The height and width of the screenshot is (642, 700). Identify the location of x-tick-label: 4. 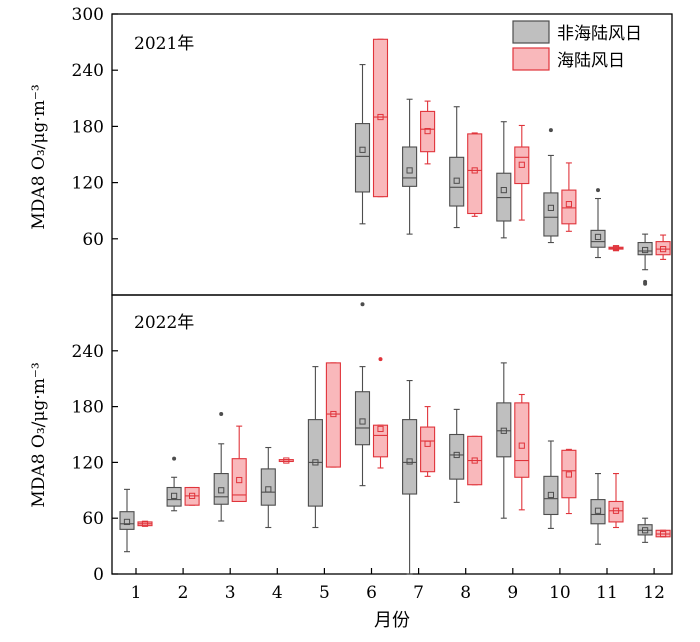
(277, 593).